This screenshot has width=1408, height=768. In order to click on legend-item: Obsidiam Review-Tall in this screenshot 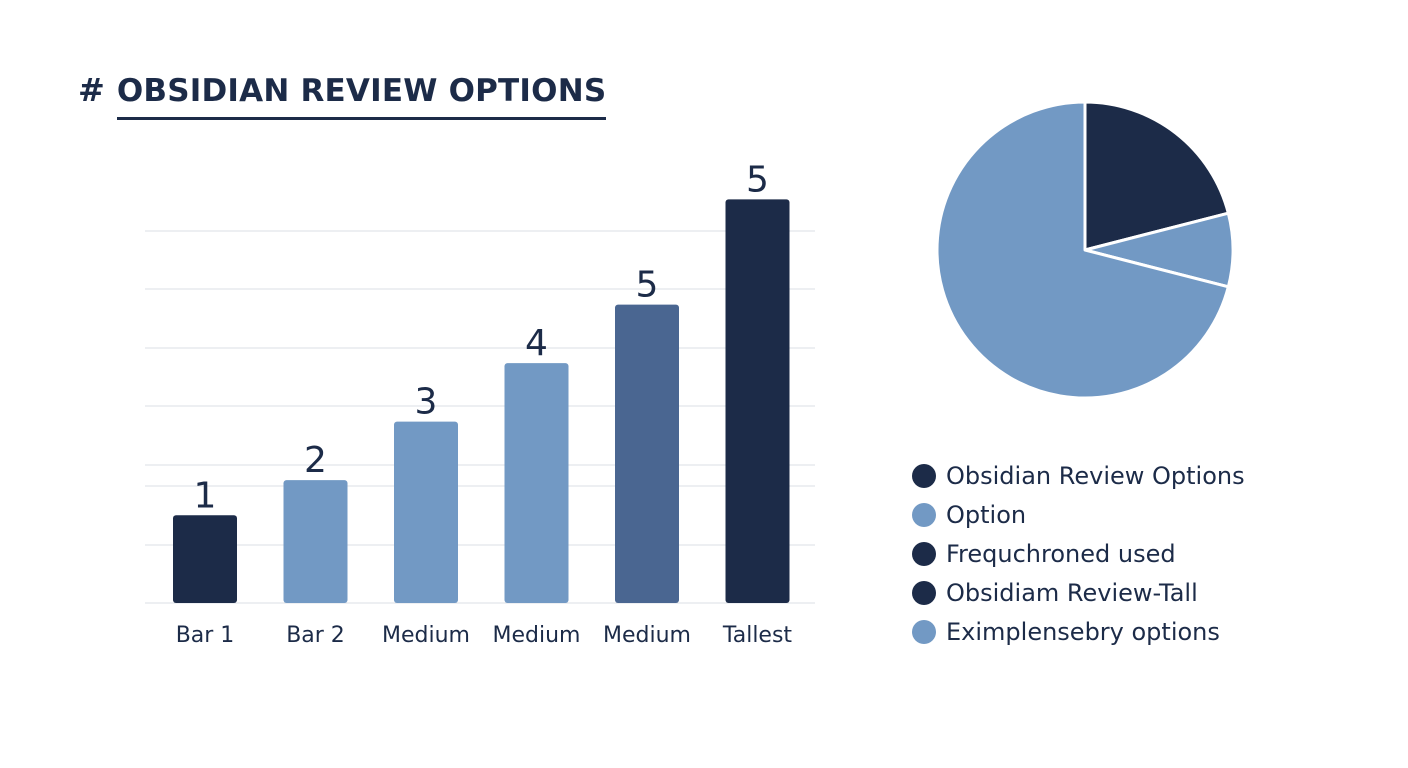, I will do `click(1078, 592)`.